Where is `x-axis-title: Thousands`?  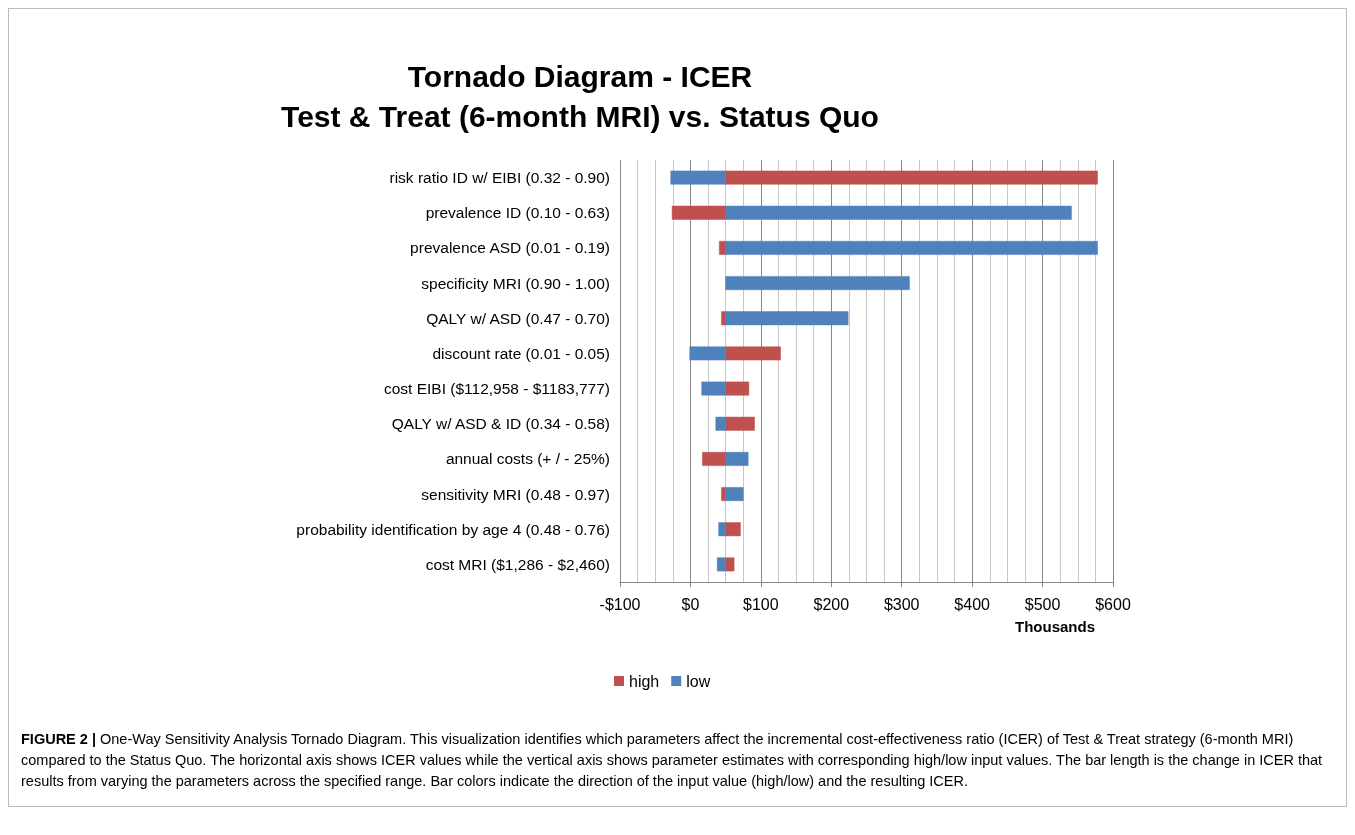
x-axis-title: Thousands is located at coordinates (1055, 626).